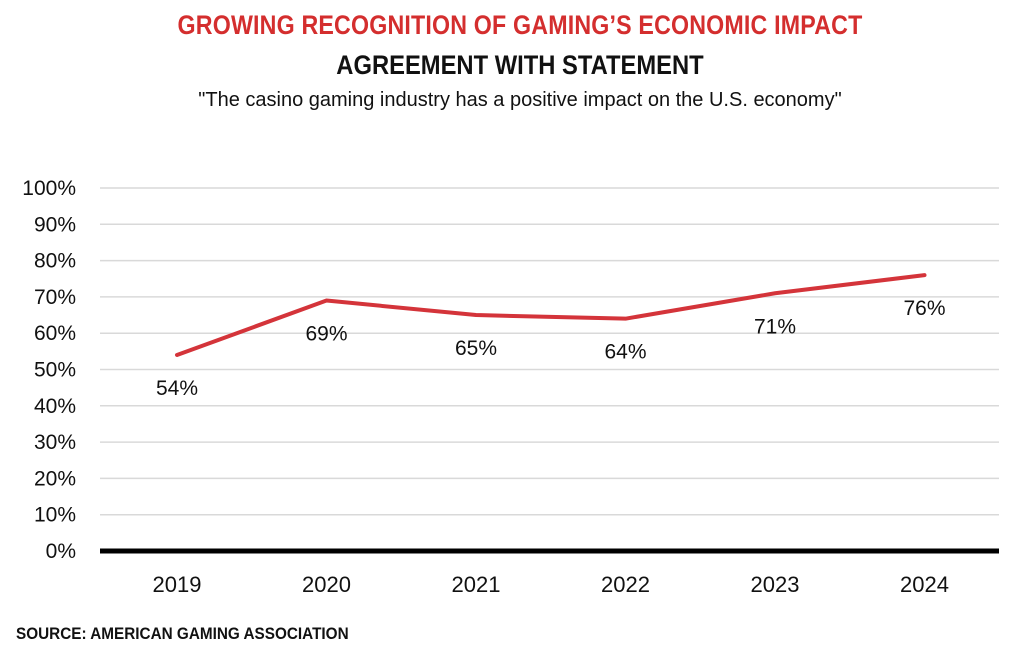  I want to click on data-label: 71%, so click(775, 326).